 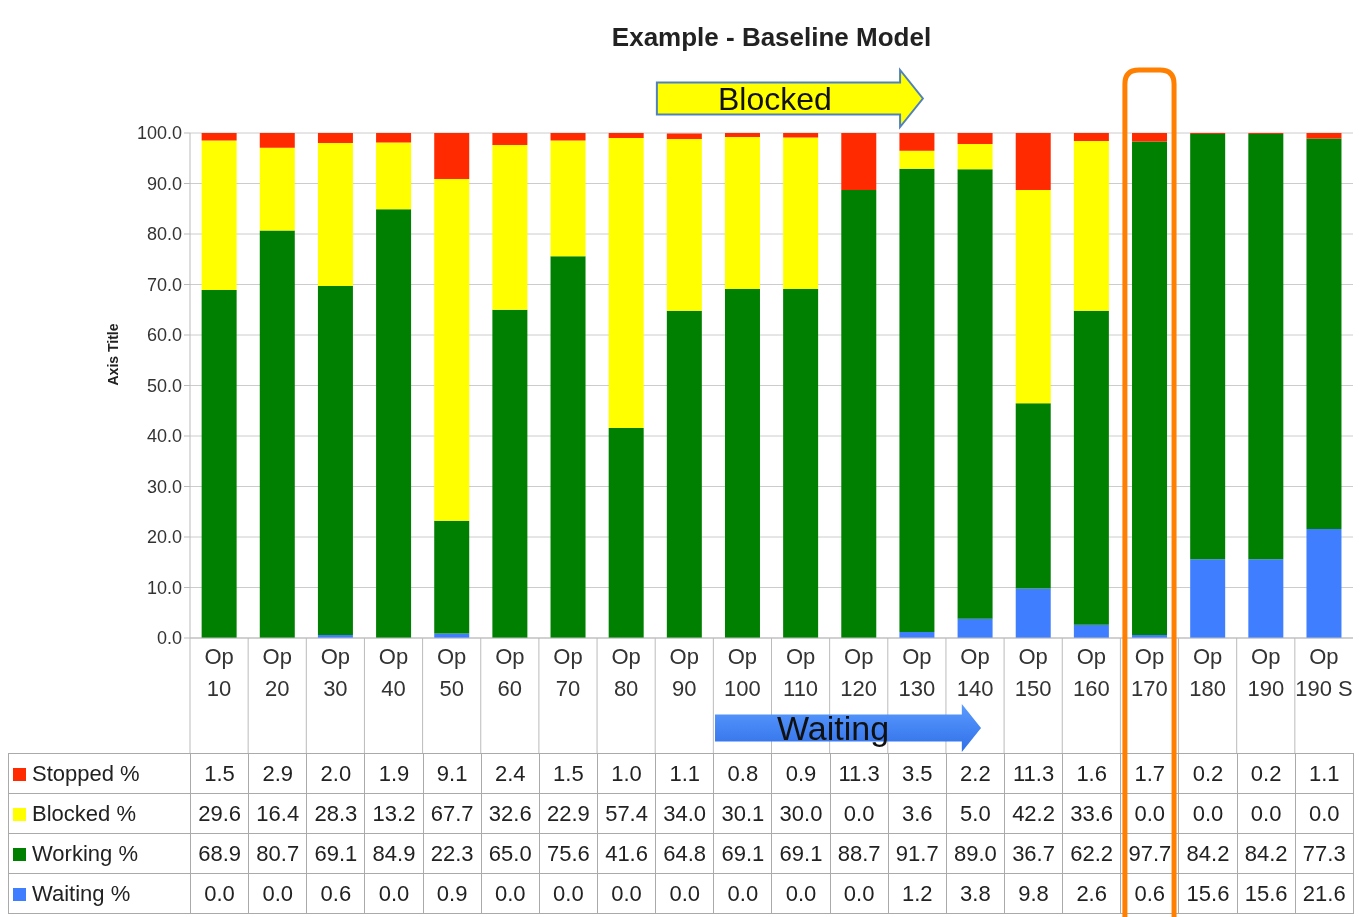 What do you see at coordinates (277, 853) in the screenshot?
I see `data-label: 80.7` at bounding box center [277, 853].